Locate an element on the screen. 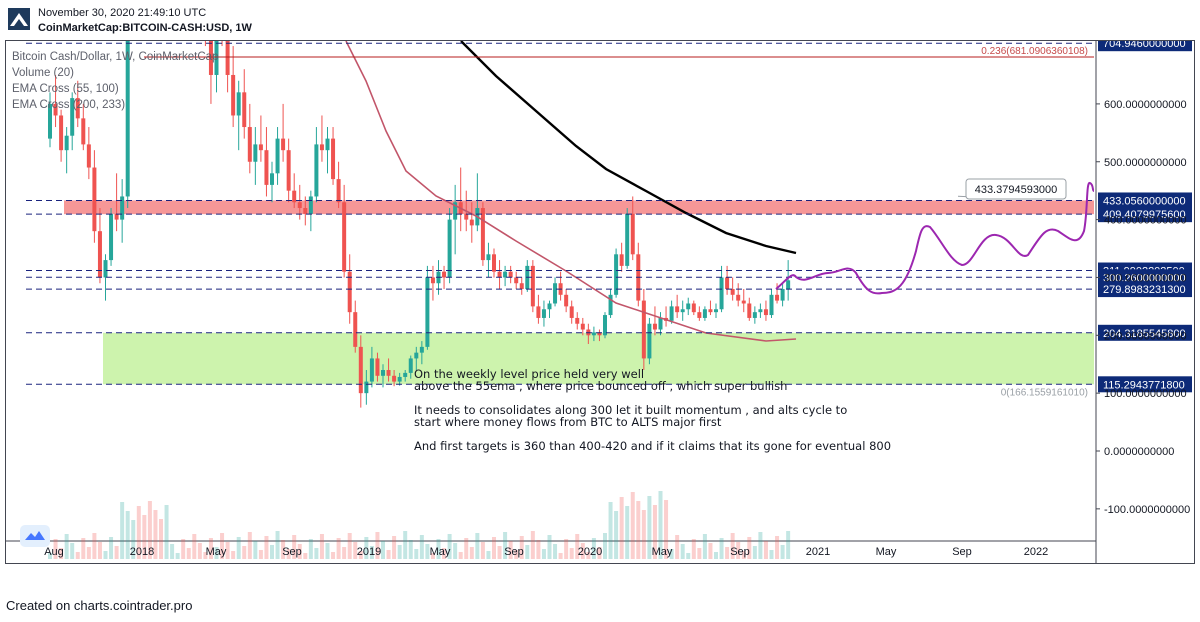  level-label-bg is located at coordinates (1145, 384).